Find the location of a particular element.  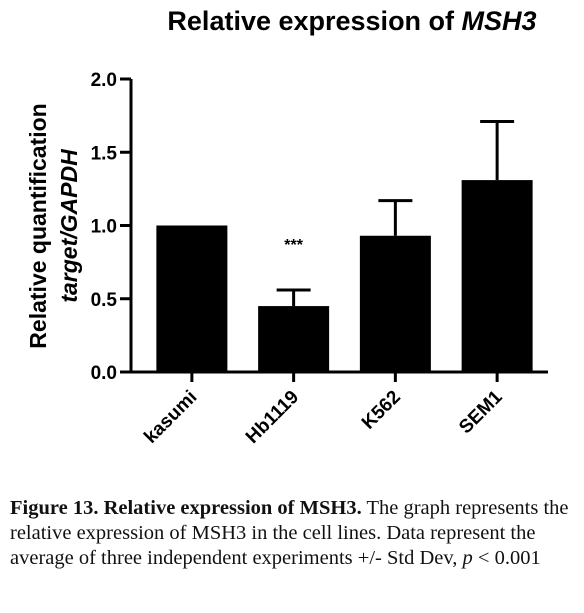

p-symbol: p is located at coordinates (467, 558).